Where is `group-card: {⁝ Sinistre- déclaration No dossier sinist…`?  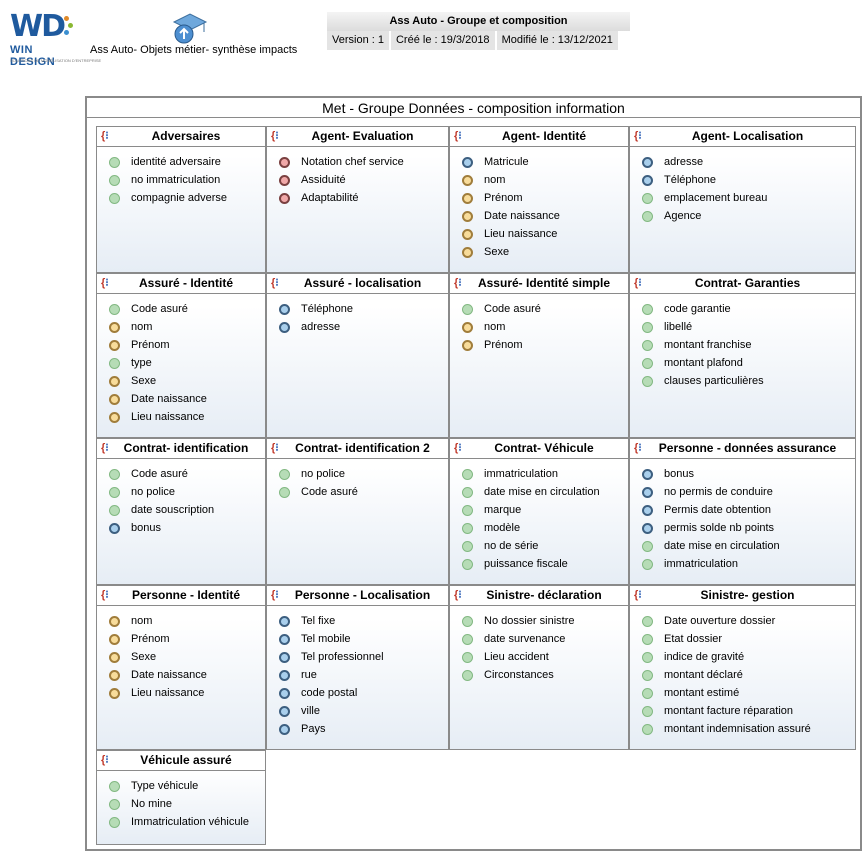
group-card: {⁝ Sinistre- déclaration No dossier sinist… is located at coordinates (539, 667).